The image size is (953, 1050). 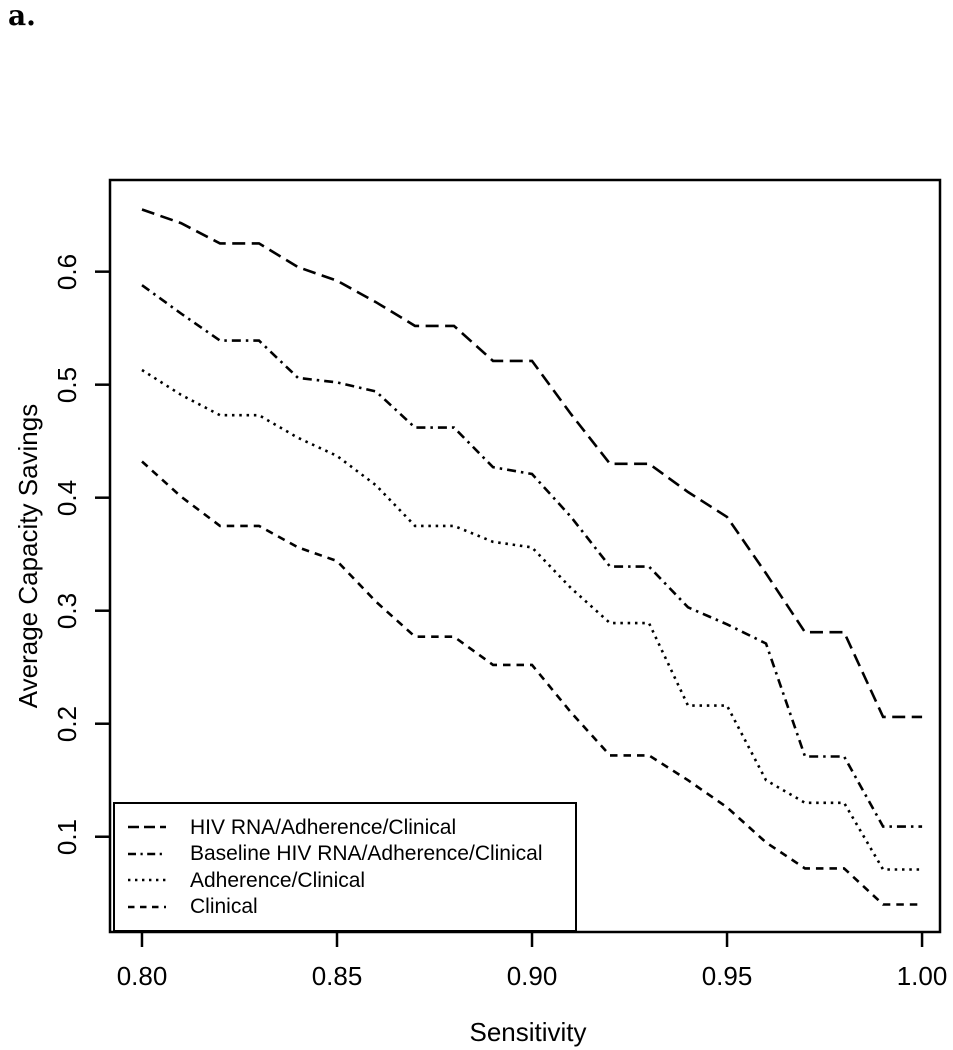 I want to click on x-tick-label: 0.80, so click(x=142, y=976).